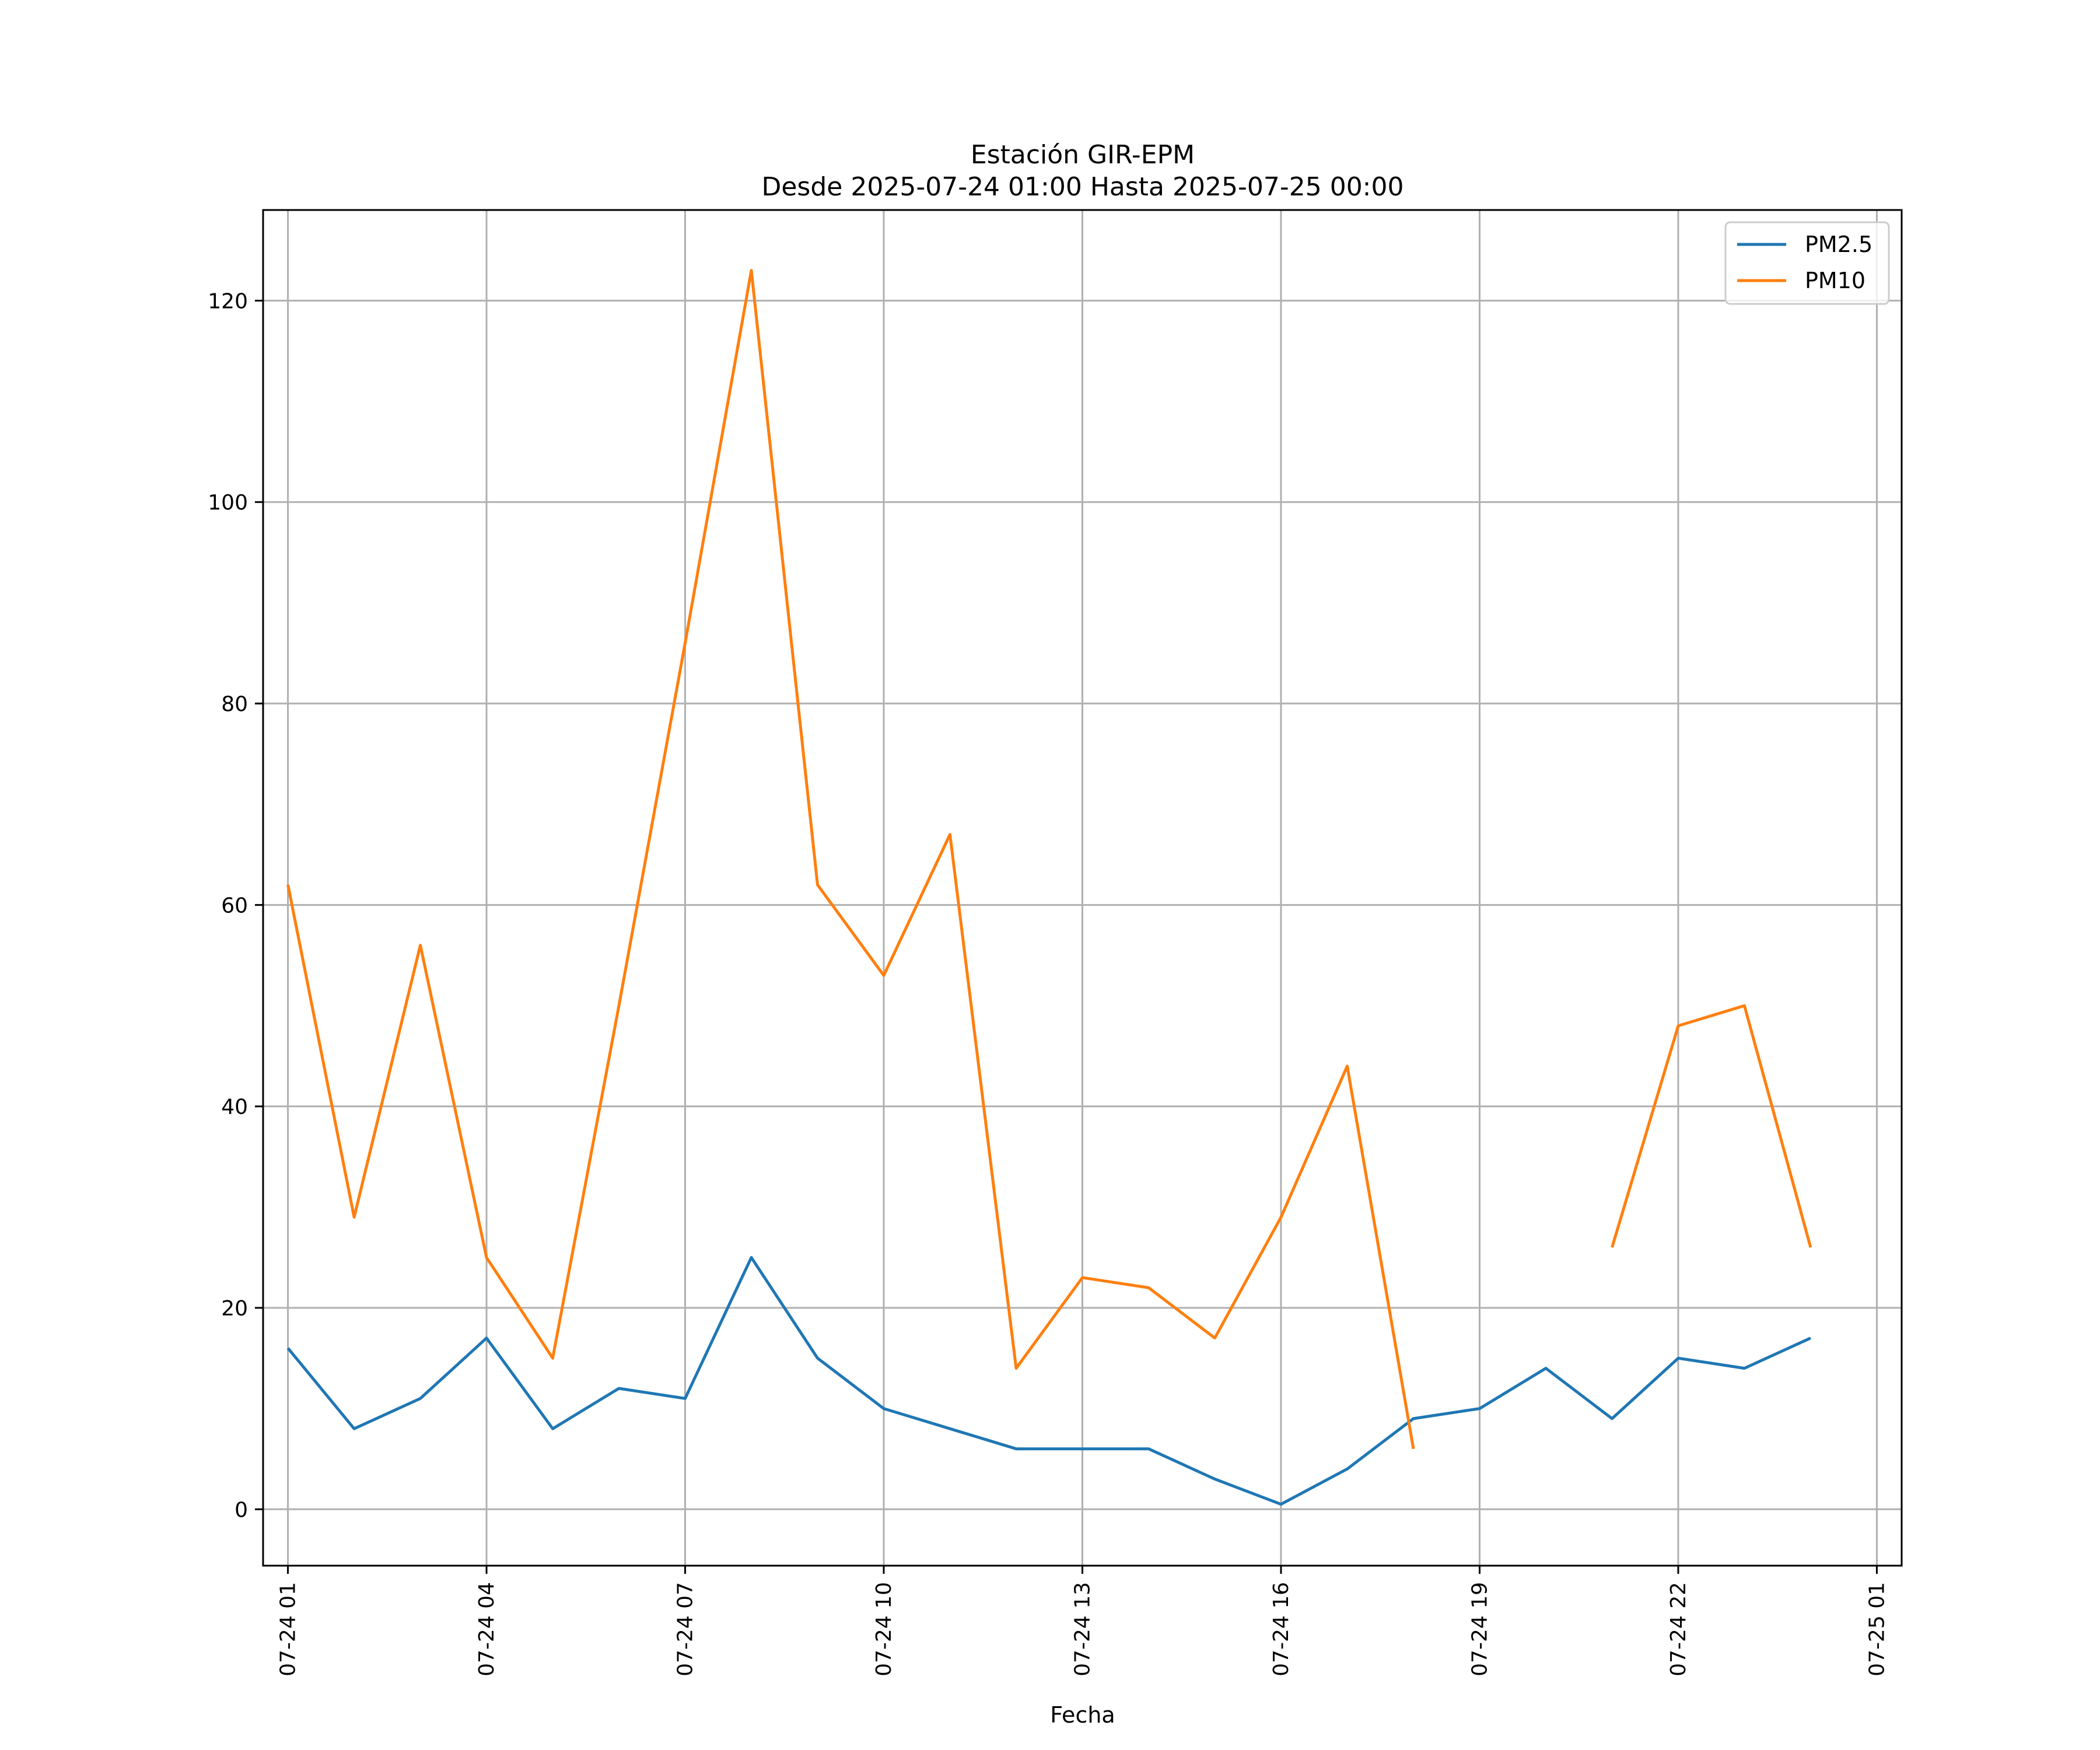  Describe the element at coordinates (235, 704) in the screenshot. I see `y-tick-label: 80` at that location.